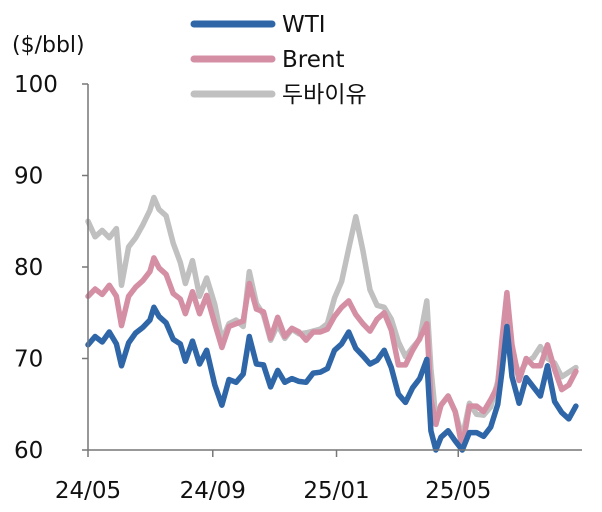 Image resolution: width=602 pixels, height=512 pixels. I want to click on legend-label-1: Brent, so click(313, 60).